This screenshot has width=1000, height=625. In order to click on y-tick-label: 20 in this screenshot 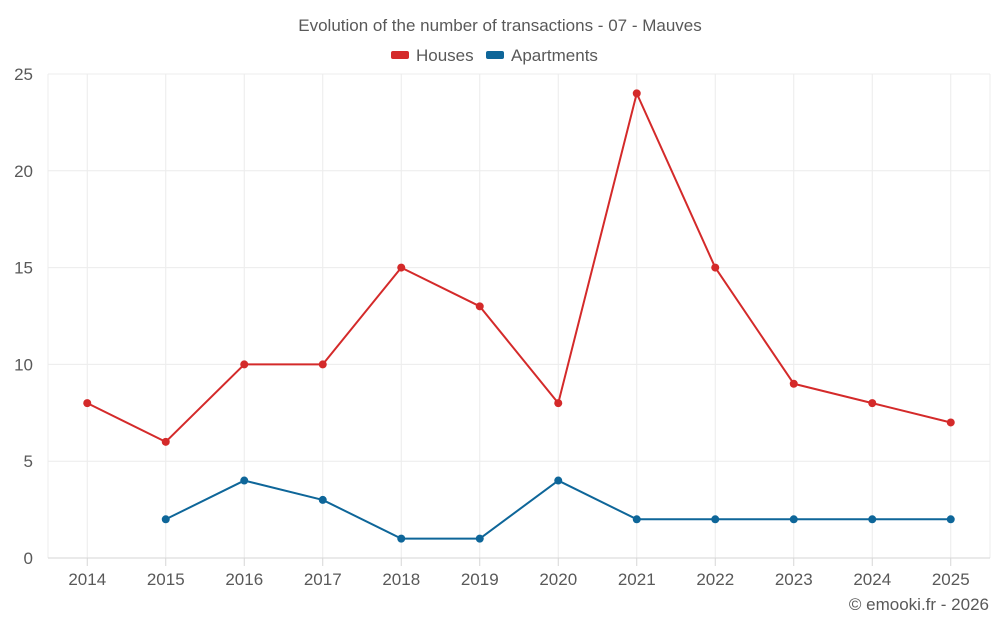, I will do `click(23, 171)`.